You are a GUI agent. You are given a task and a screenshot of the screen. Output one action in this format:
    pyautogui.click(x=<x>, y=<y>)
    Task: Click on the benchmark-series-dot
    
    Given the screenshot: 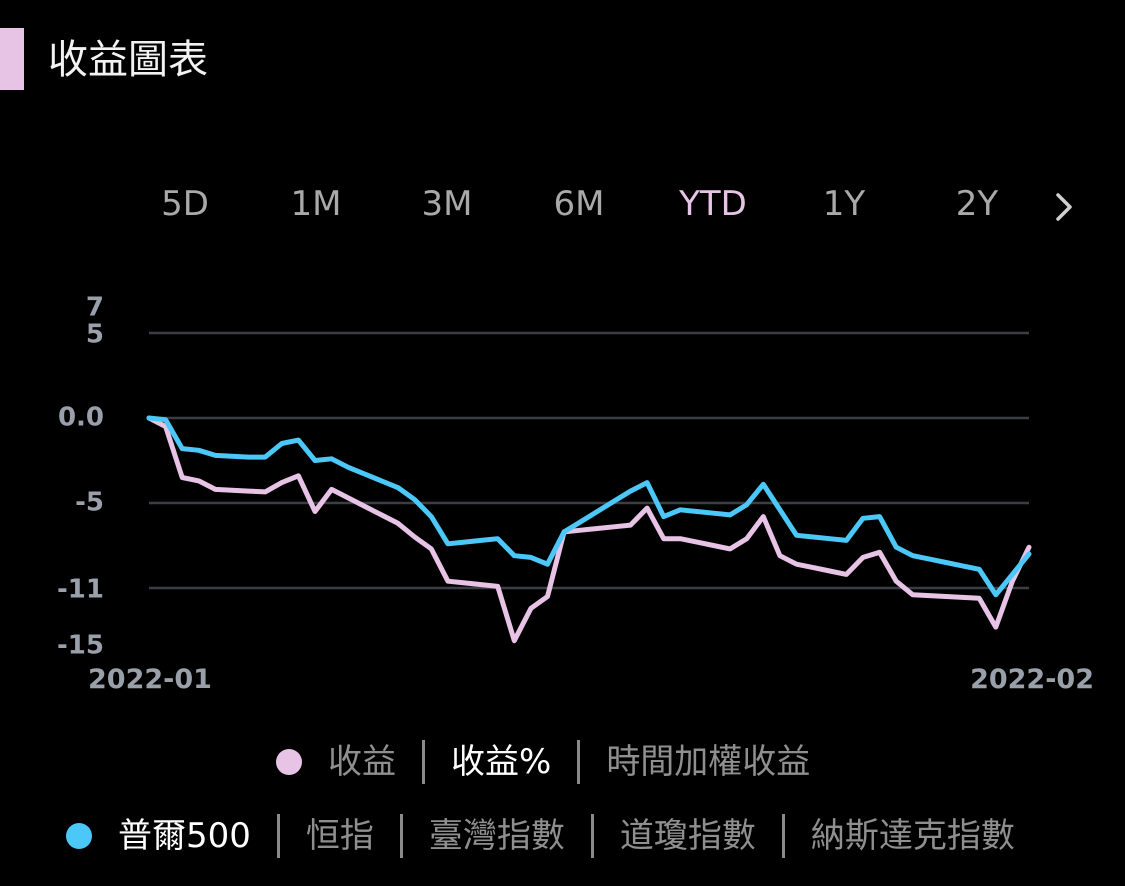 What is the action you would take?
    pyautogui.click(x=79, y=836)
    